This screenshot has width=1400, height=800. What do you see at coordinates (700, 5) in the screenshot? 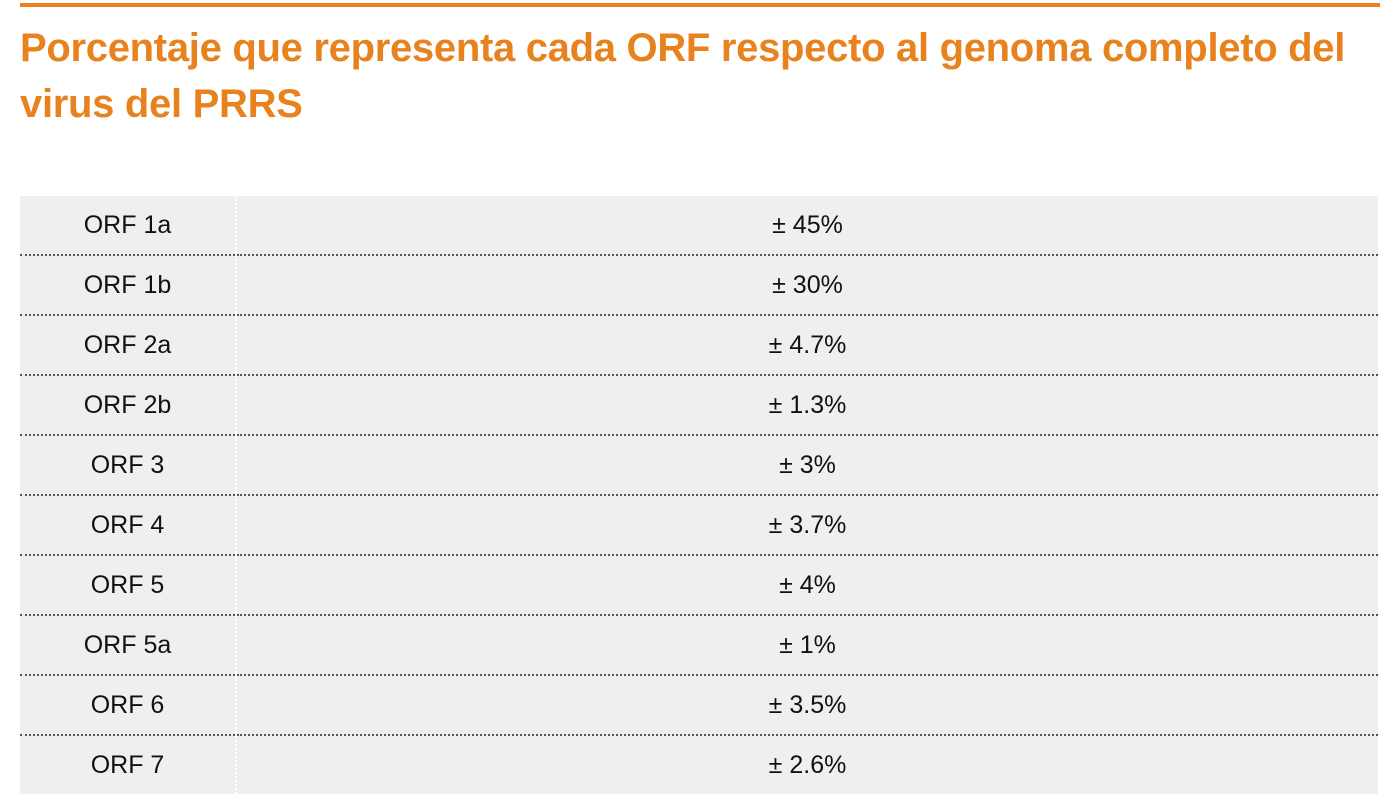
I see `top-rule` at bounding box center [700, 5].